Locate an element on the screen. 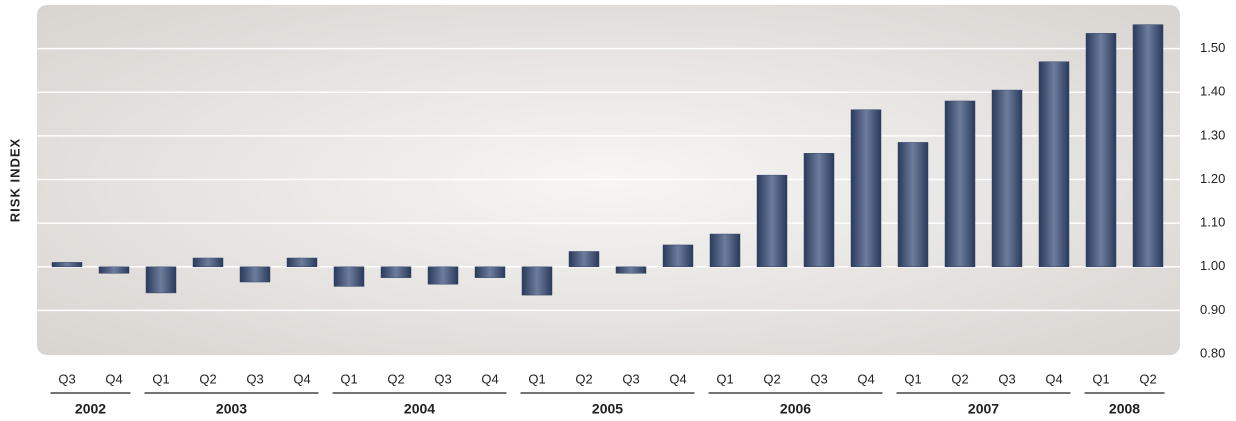  y-tick-label: 0.90 is located at coordinates (1212, 309).